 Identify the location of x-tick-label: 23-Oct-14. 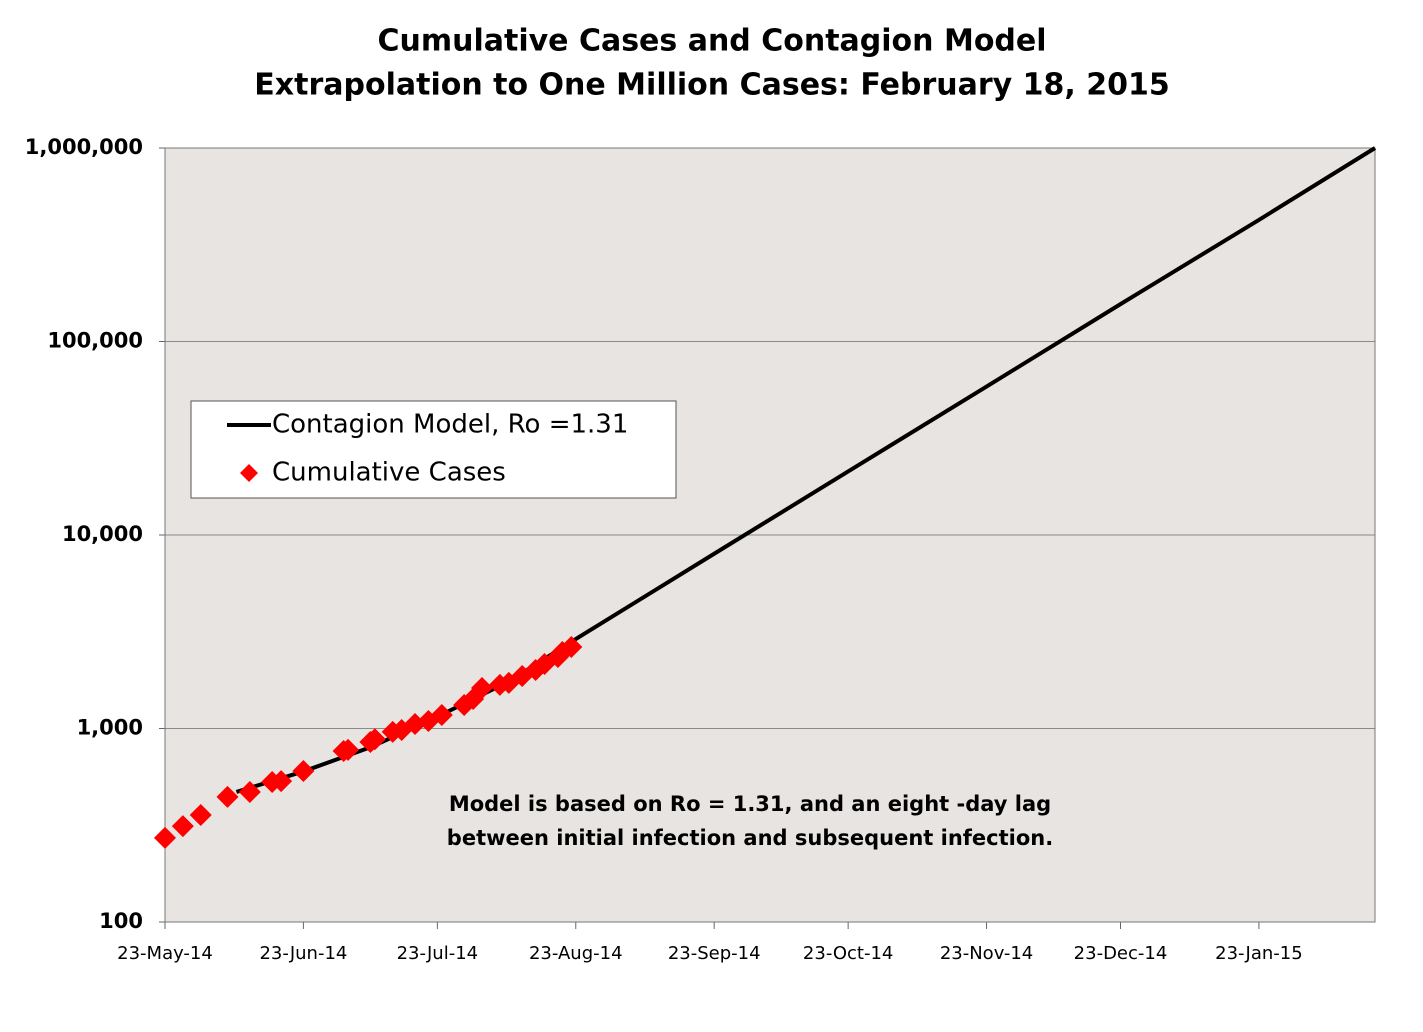
(848, 953).